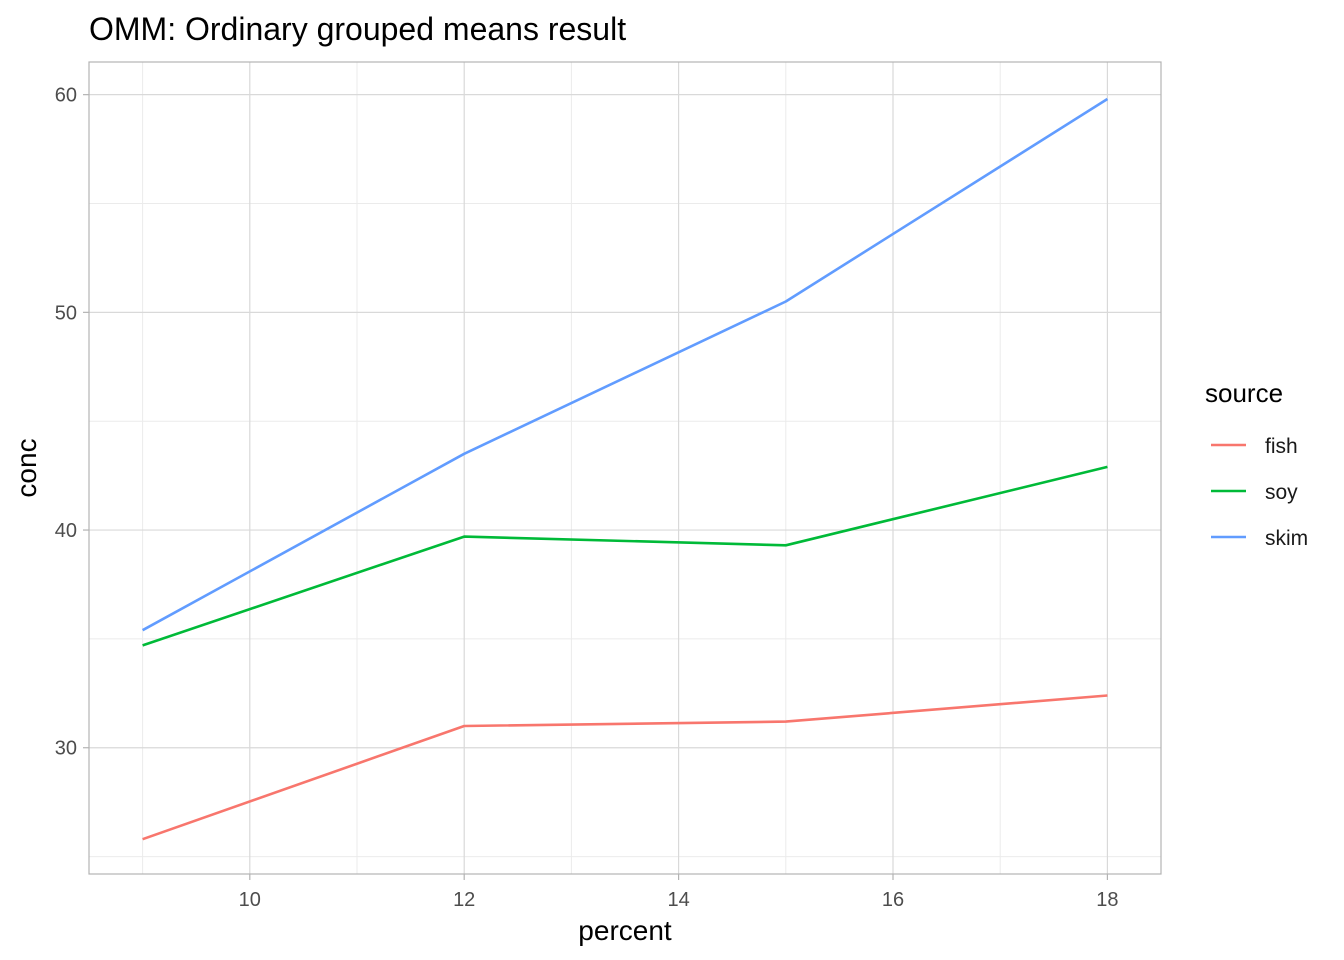  What do you see at coordinates (72, 422) in the screenshot?
I see `y-axis: 30 40 50 60` at bounding box center [72, 422].